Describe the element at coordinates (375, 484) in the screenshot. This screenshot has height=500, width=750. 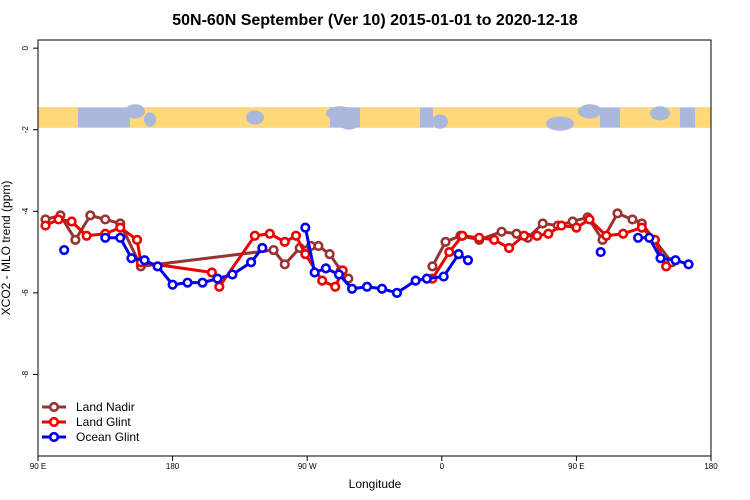
I see `x-axis-label: Longitude` at that location.